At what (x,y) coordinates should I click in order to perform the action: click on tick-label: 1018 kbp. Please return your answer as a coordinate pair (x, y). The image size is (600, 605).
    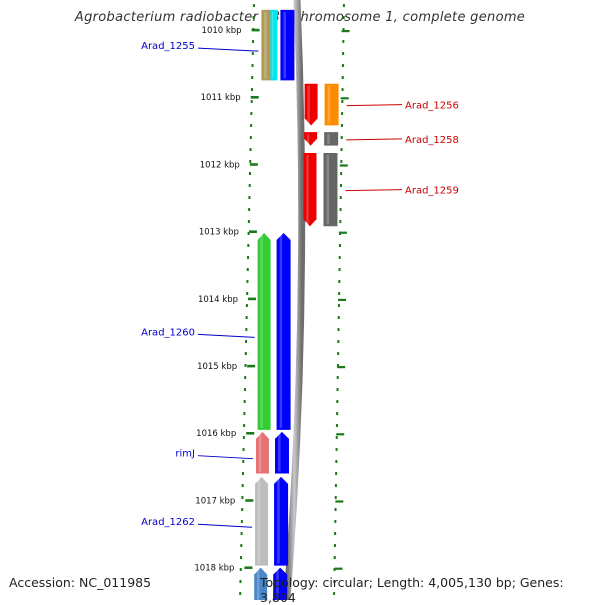
    Looking at the image, I should click on (214, 569).